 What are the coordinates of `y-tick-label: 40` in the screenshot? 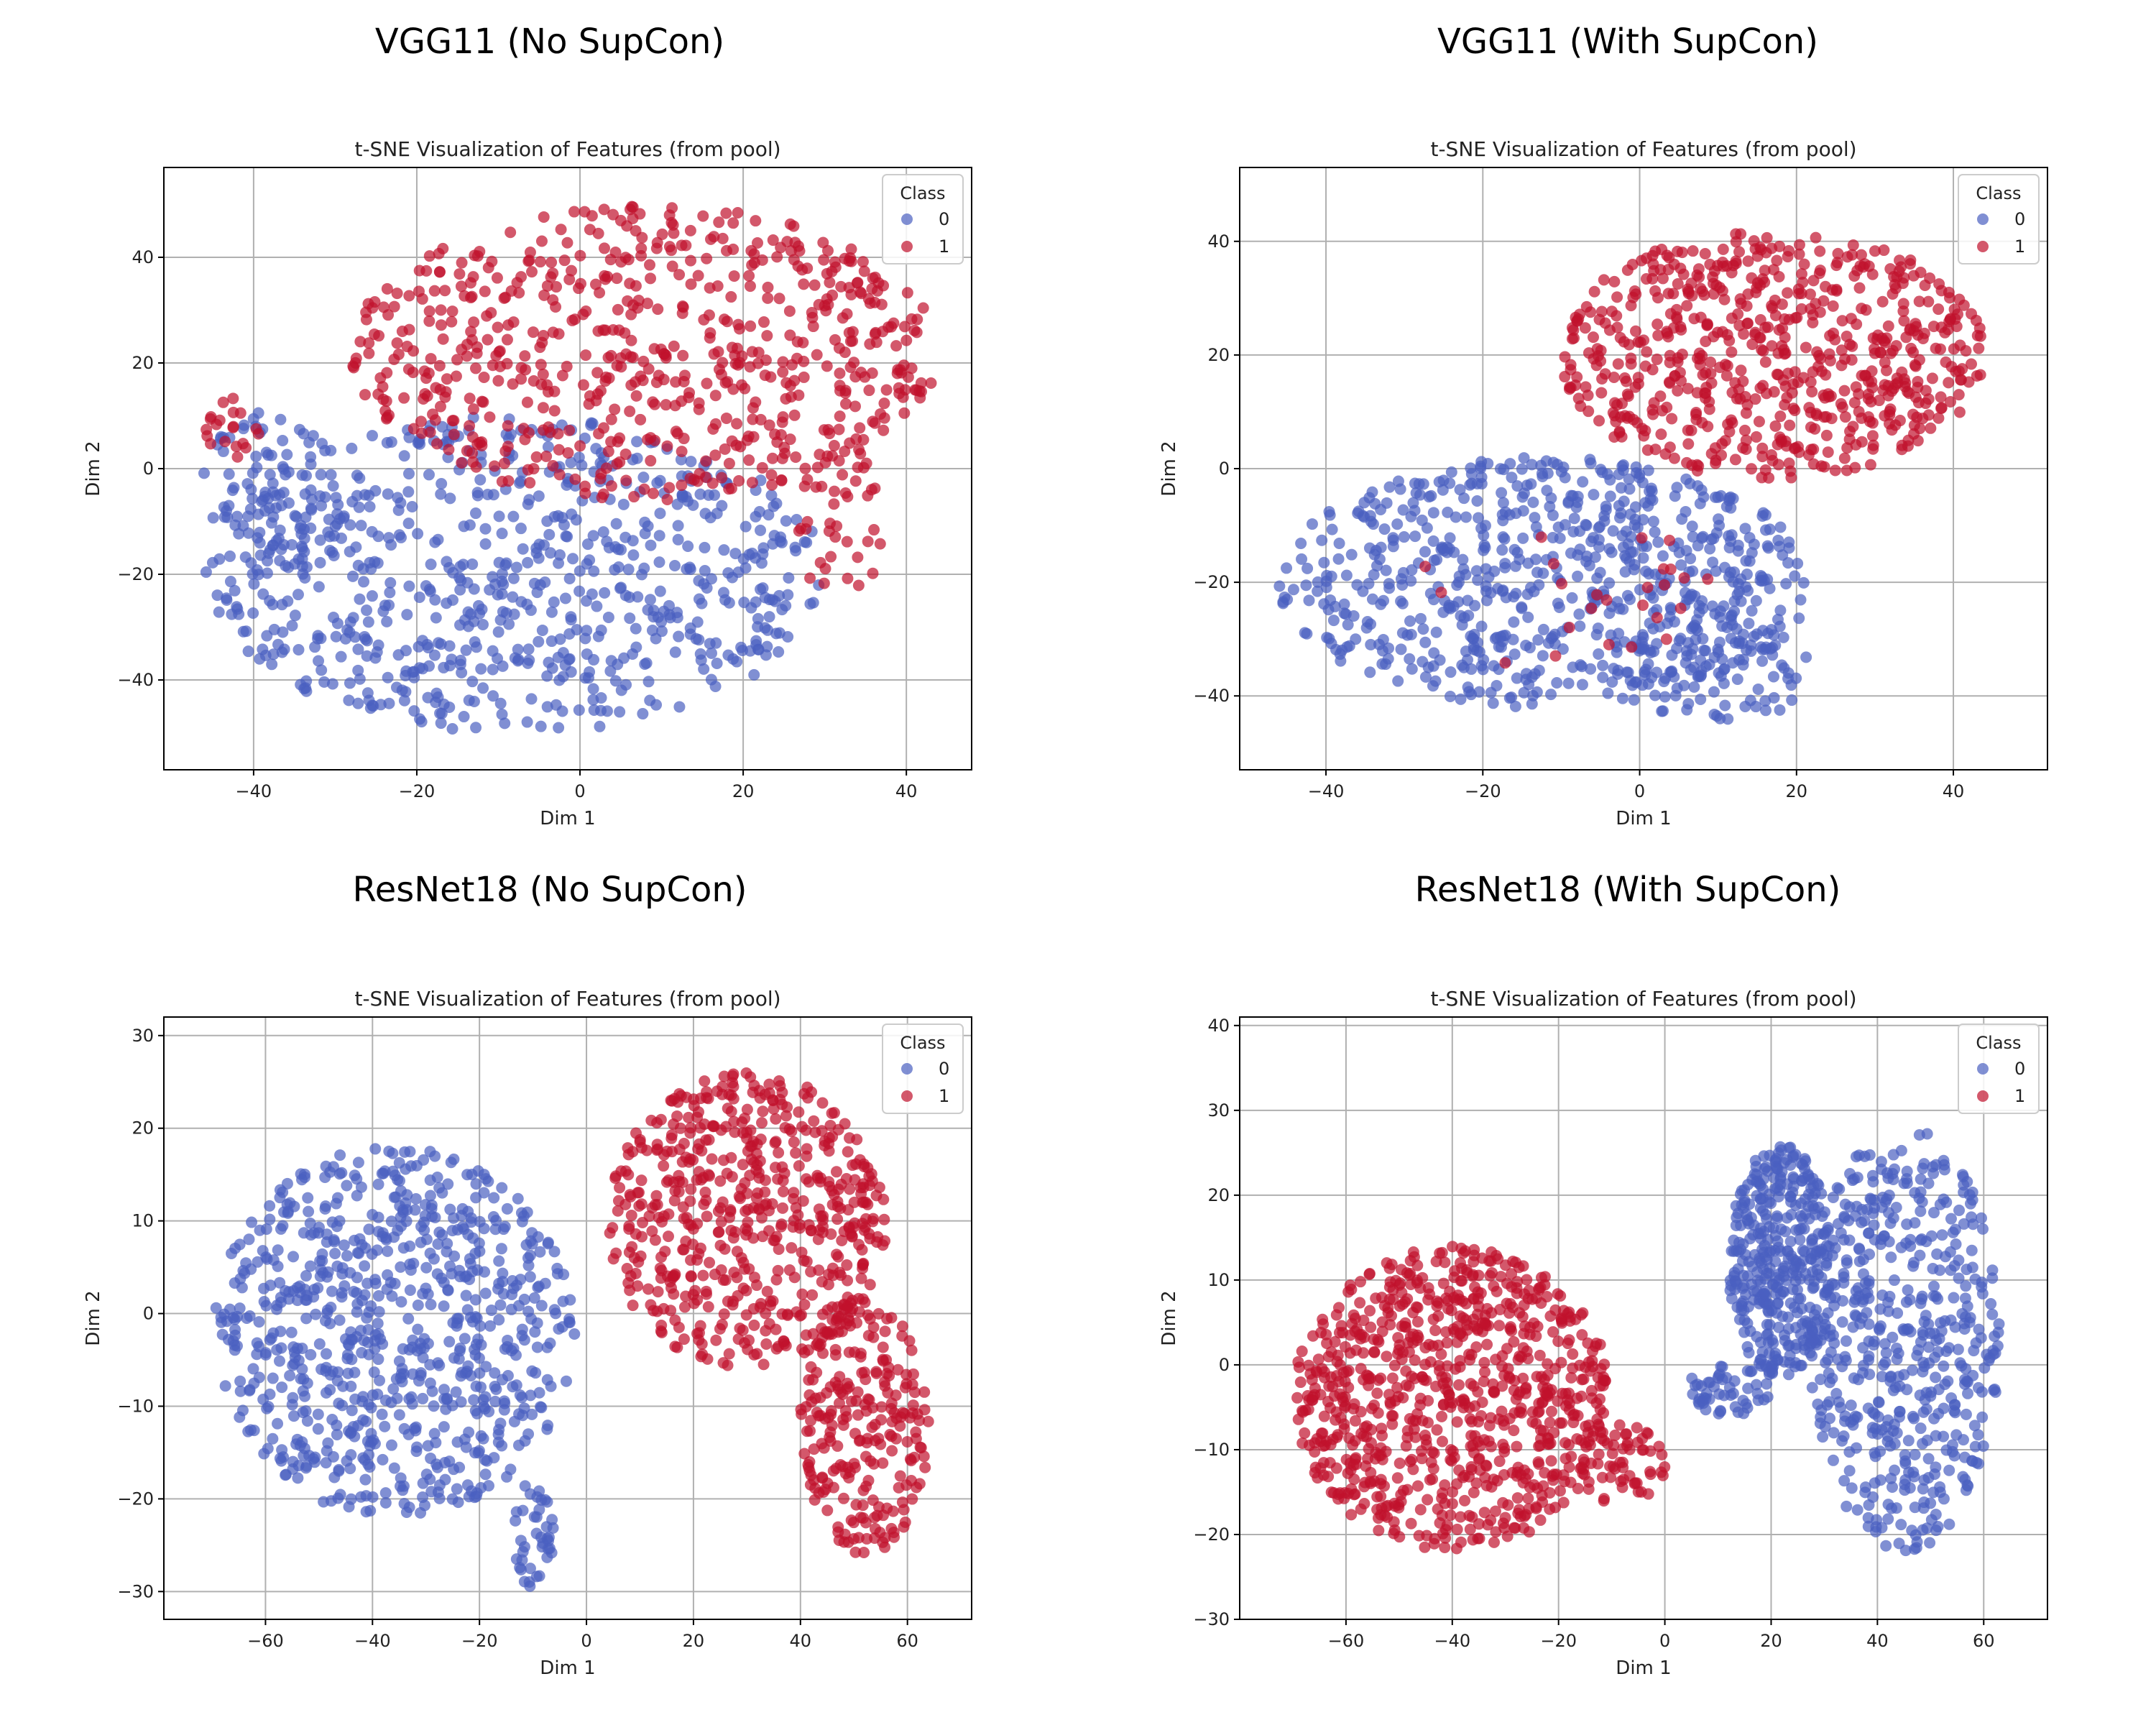 It's located at (143, 257).